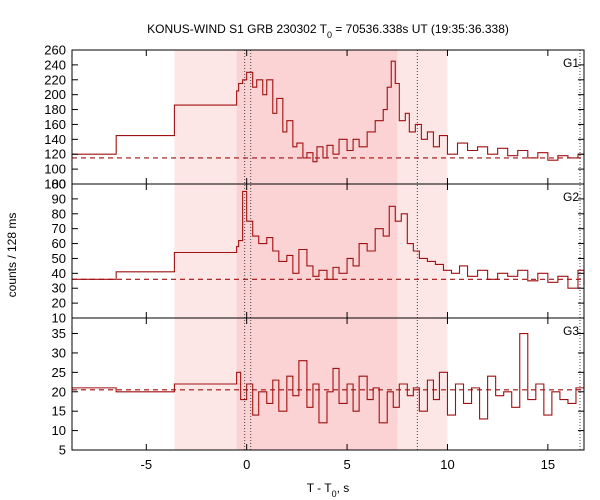  I want to click on panel-label: G3, so click(571, 331).